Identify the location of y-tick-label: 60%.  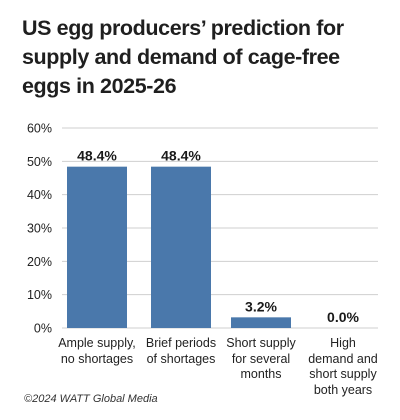
(39, 129).